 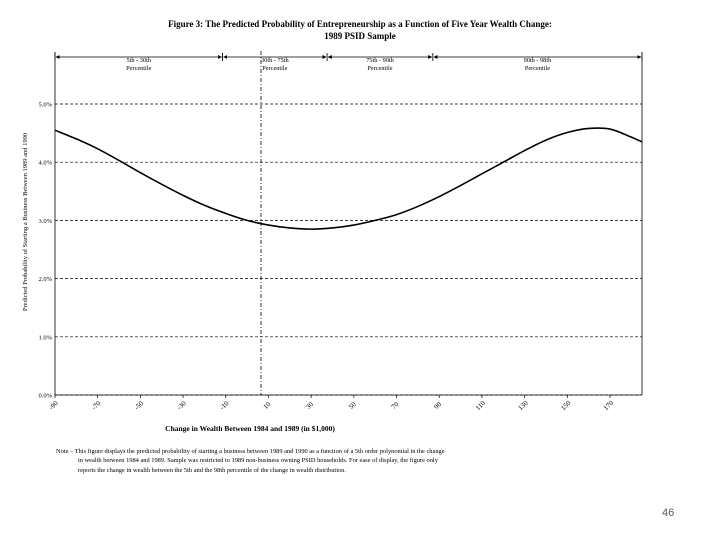 I want to click on x-tick-label: 70, so click(x=395, y=405).